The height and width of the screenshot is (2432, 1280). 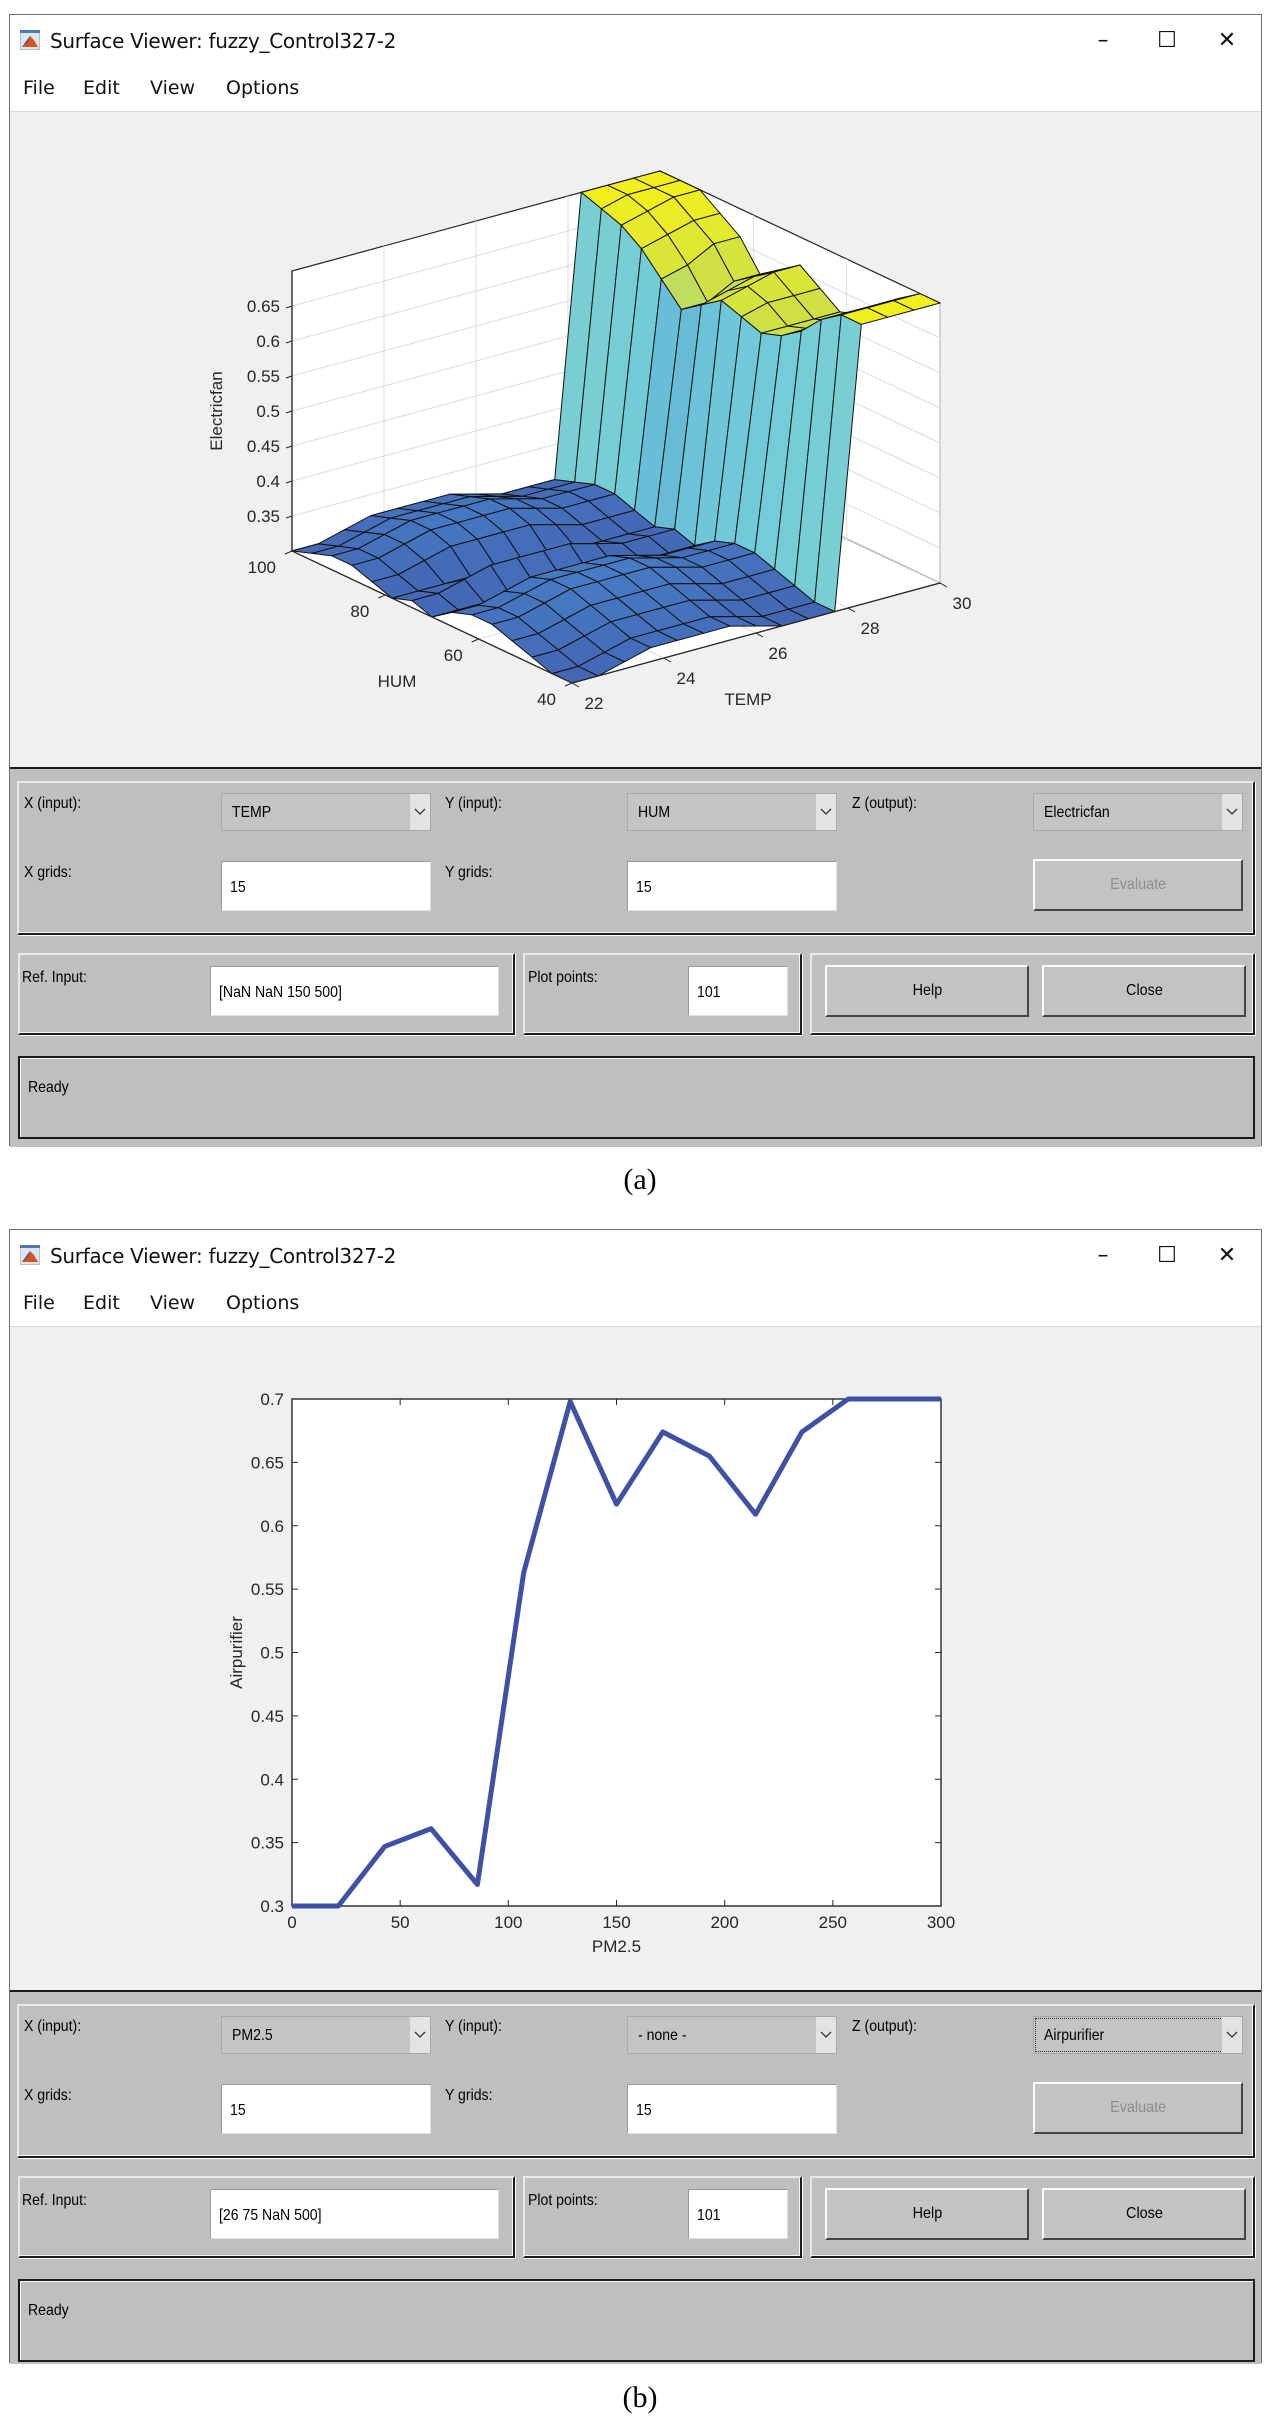 What do you see at coordinates (640, 1179) in the screenshot?
I see `figure-caption-a: (a)` at bounding box center [640, 1179].